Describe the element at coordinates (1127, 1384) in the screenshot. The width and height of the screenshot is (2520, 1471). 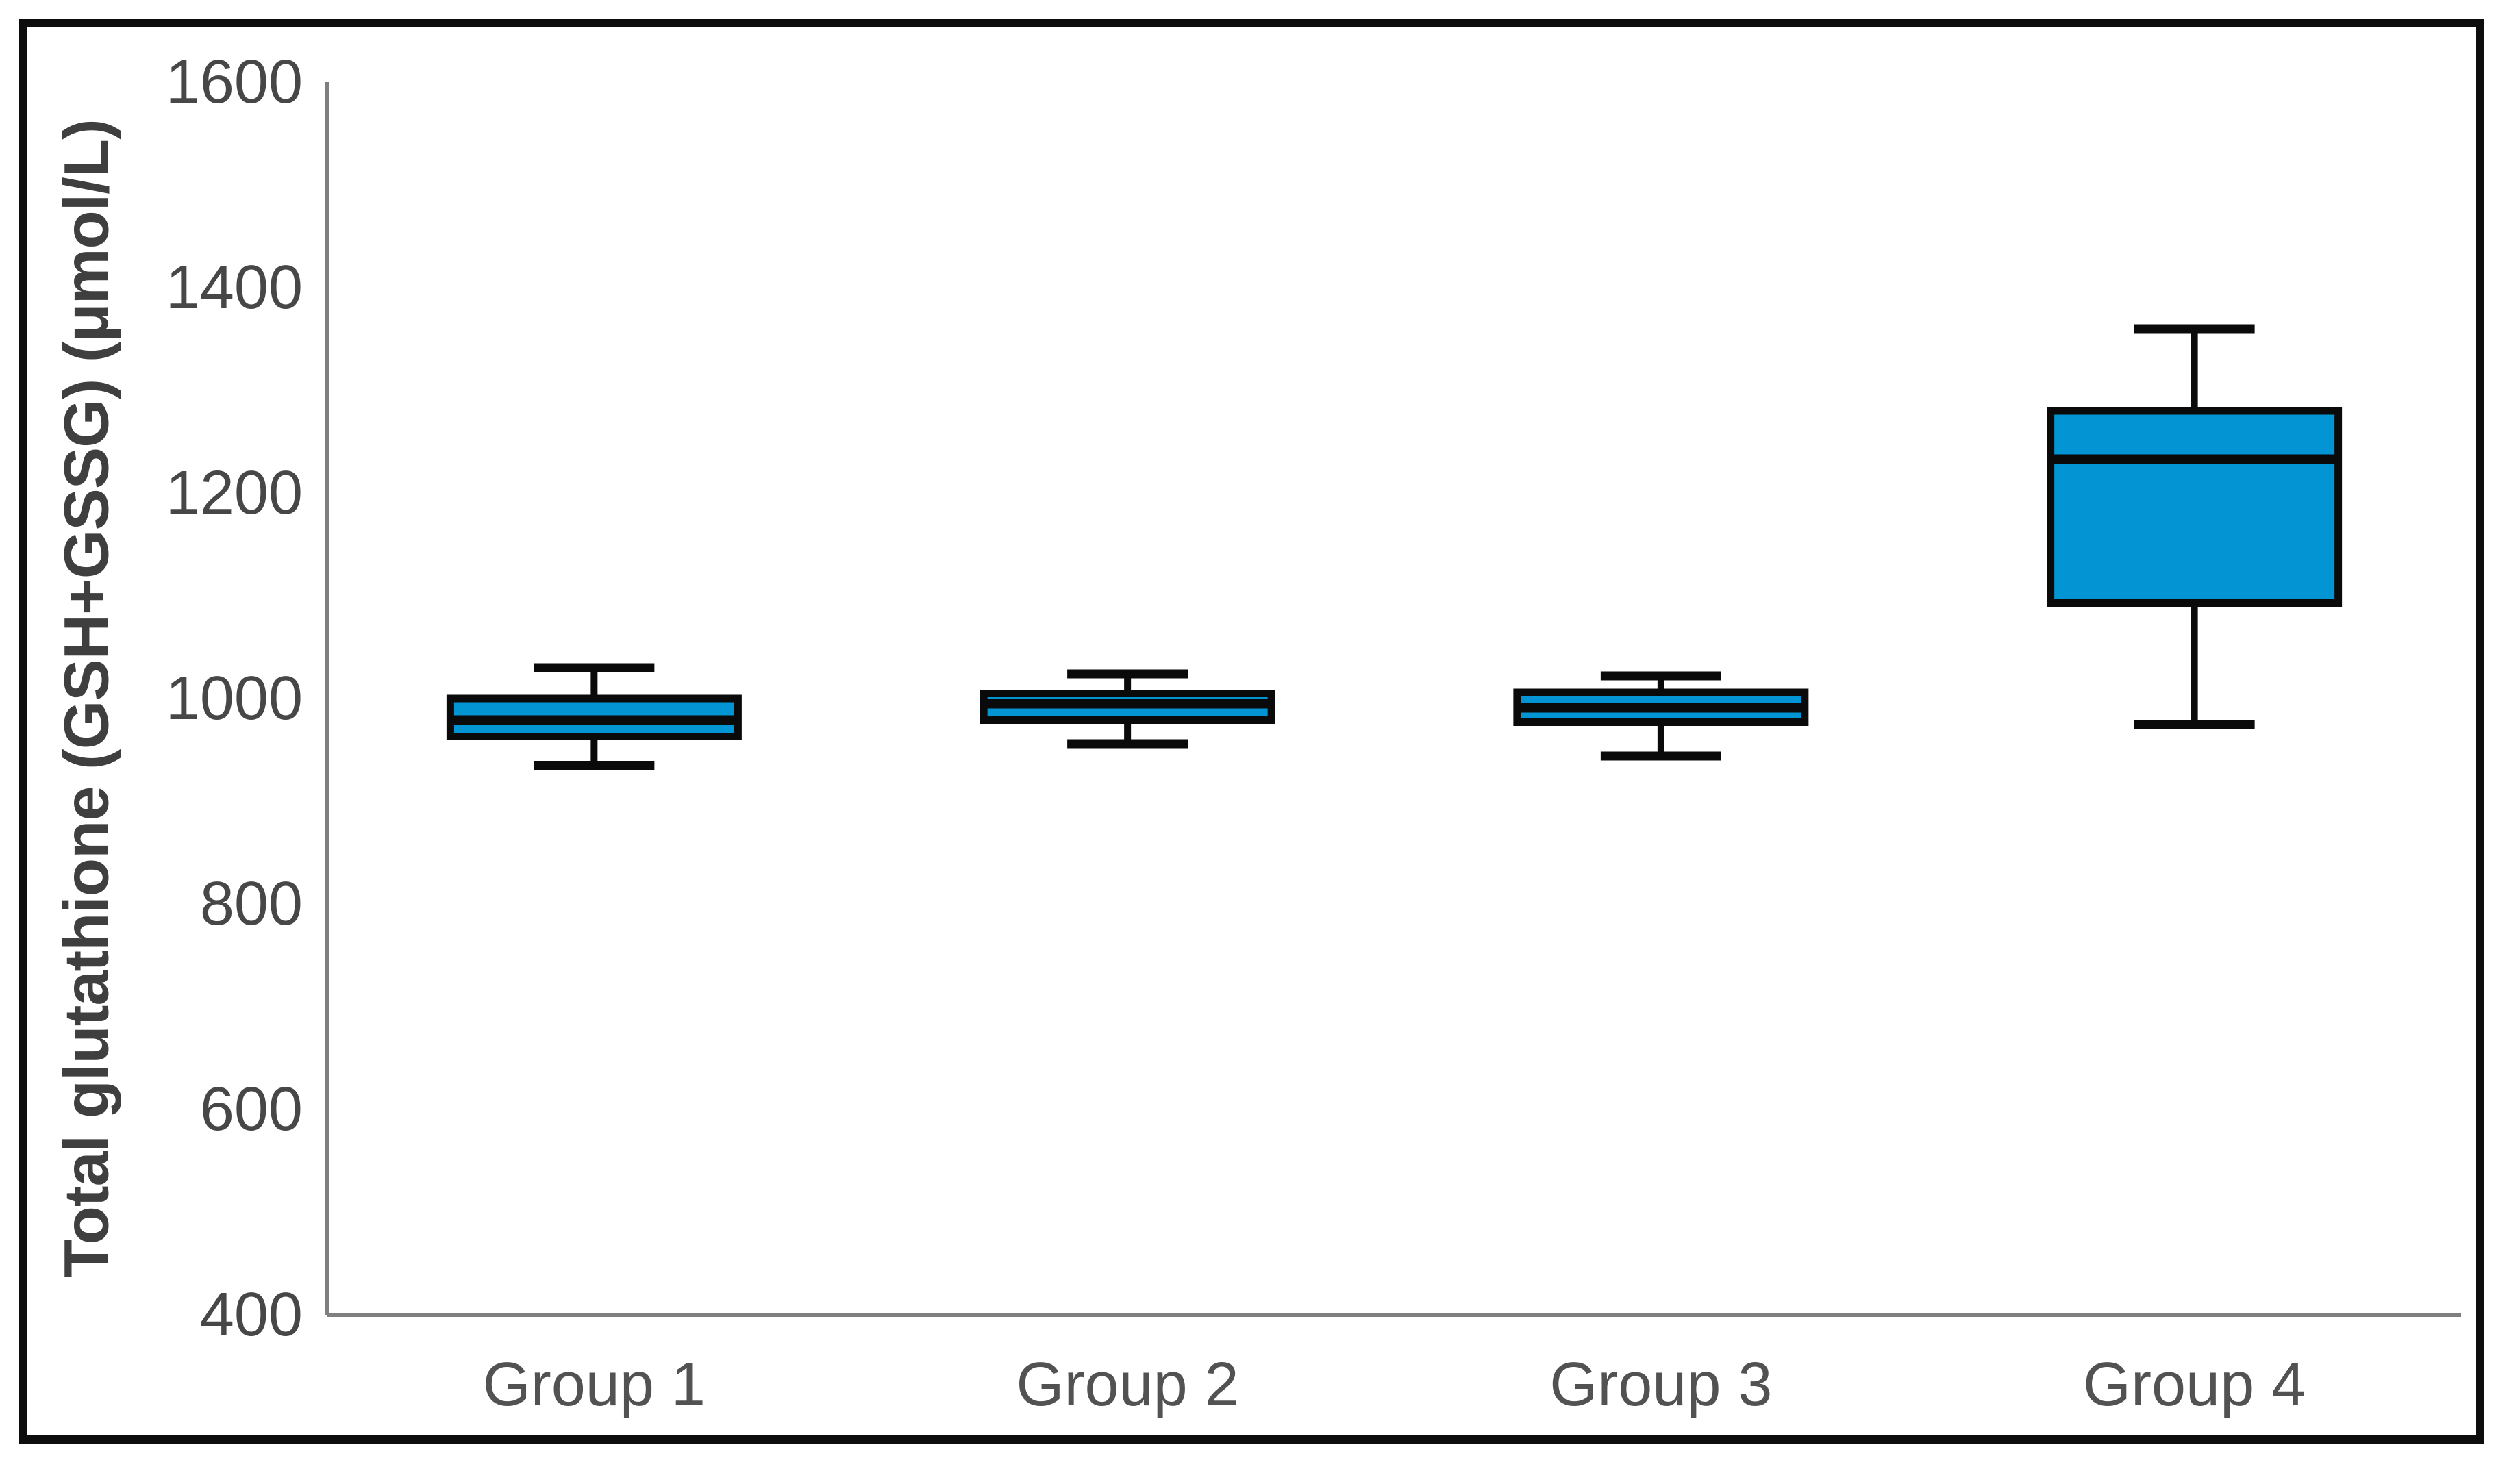
I see `x-category-label-2: Group 2` at that location.